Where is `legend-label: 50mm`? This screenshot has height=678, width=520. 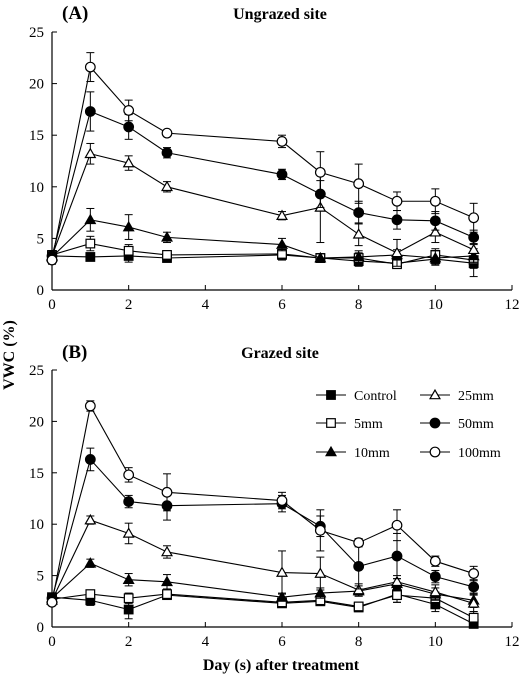
legend-label: 50mm is located at coordinates (476, 424).